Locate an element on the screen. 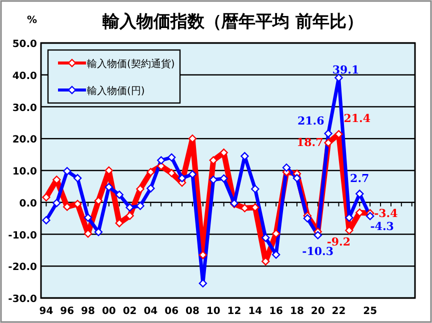  x-tick-label: 06 is located at coordinates (171, 311).